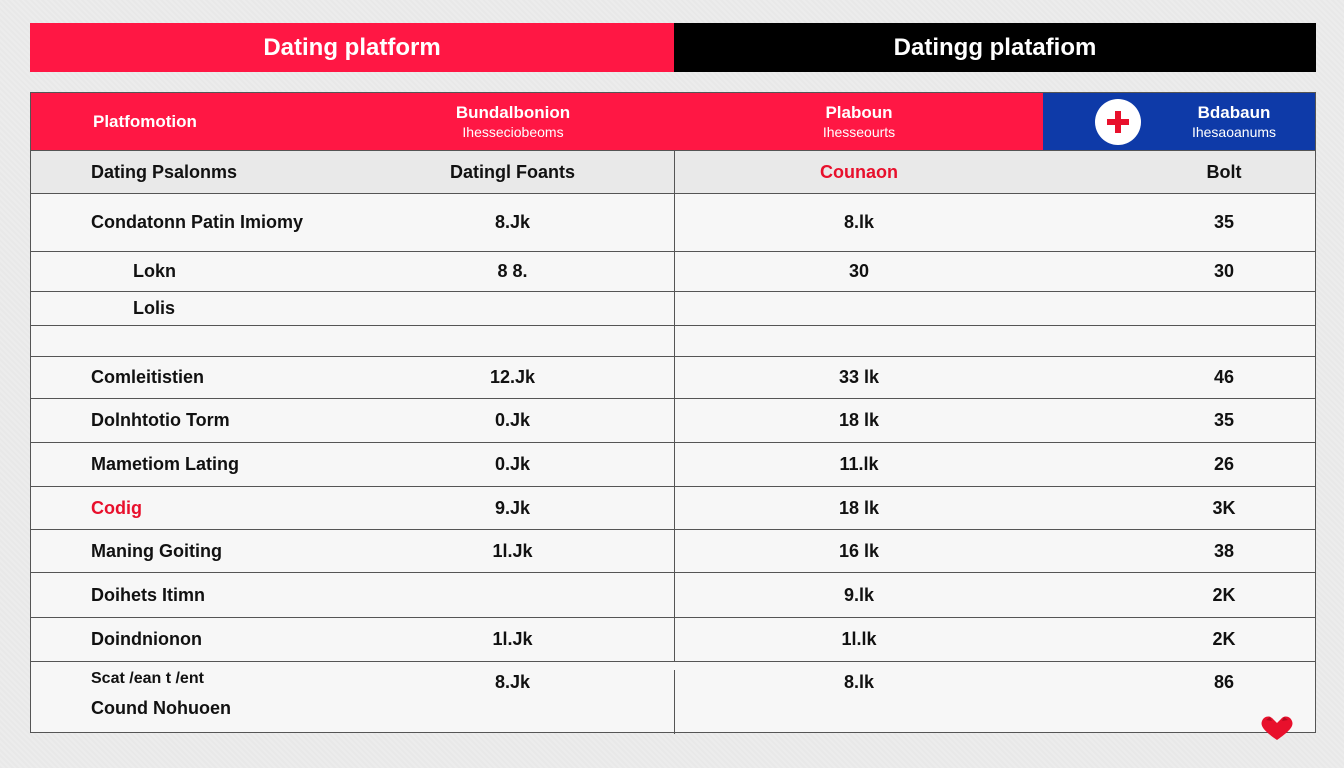 This screenshot has width=1344, height=768. Describe the element at coordinates (145, 121) in the screenshot. I see `header-col-1-label: Platfomotion` at that location.